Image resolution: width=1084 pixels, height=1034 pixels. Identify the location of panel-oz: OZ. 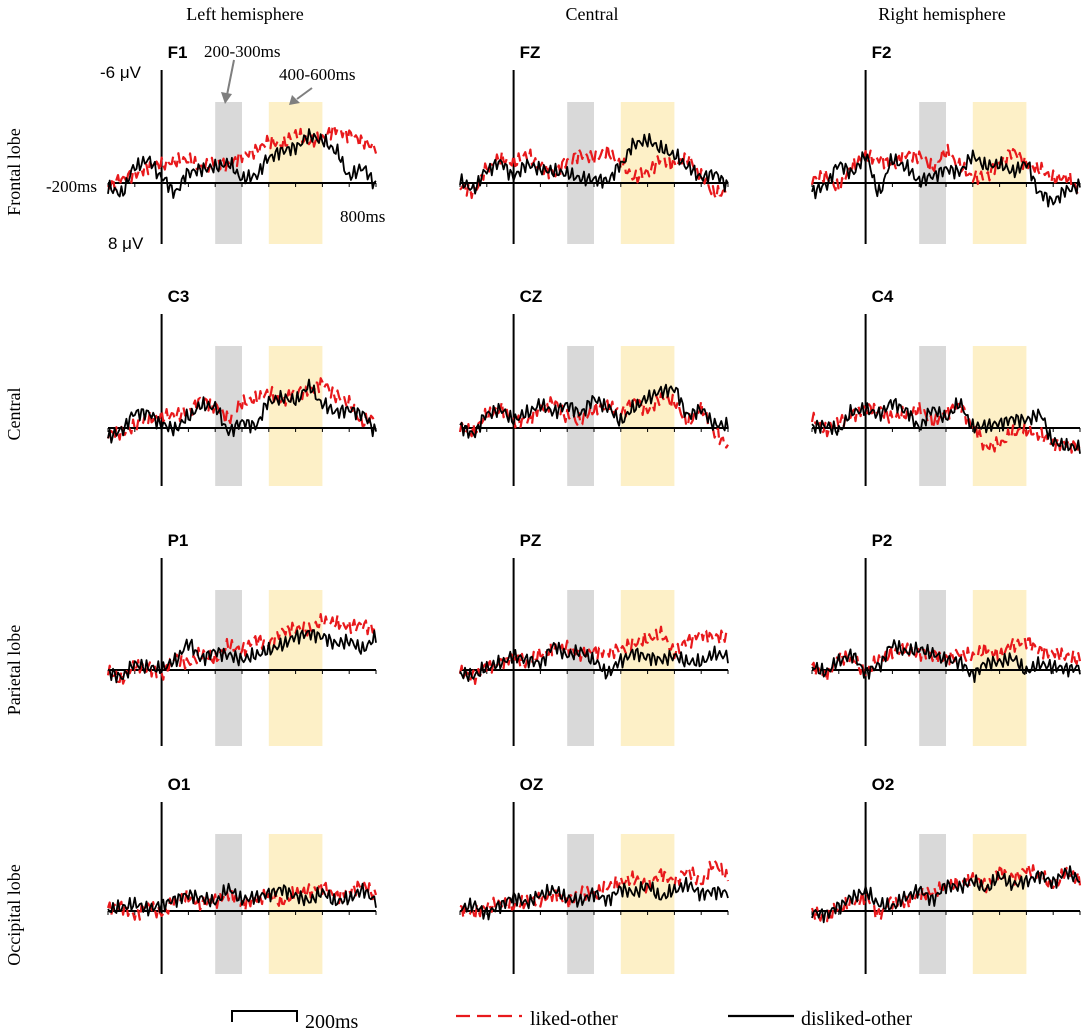
(594, 874).